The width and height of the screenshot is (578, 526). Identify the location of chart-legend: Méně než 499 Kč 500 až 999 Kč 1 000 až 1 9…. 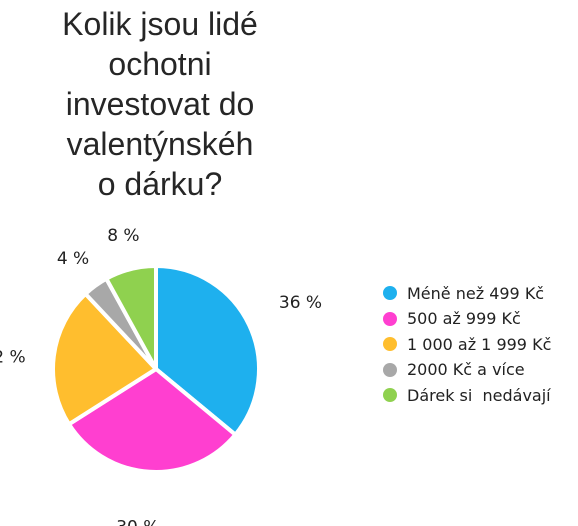
(467, 345).